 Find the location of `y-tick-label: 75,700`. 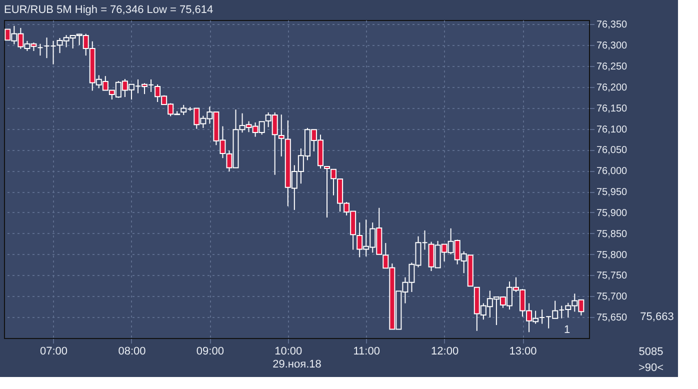

y-tick-label: 75,700 is located at coordinates (612, 297).